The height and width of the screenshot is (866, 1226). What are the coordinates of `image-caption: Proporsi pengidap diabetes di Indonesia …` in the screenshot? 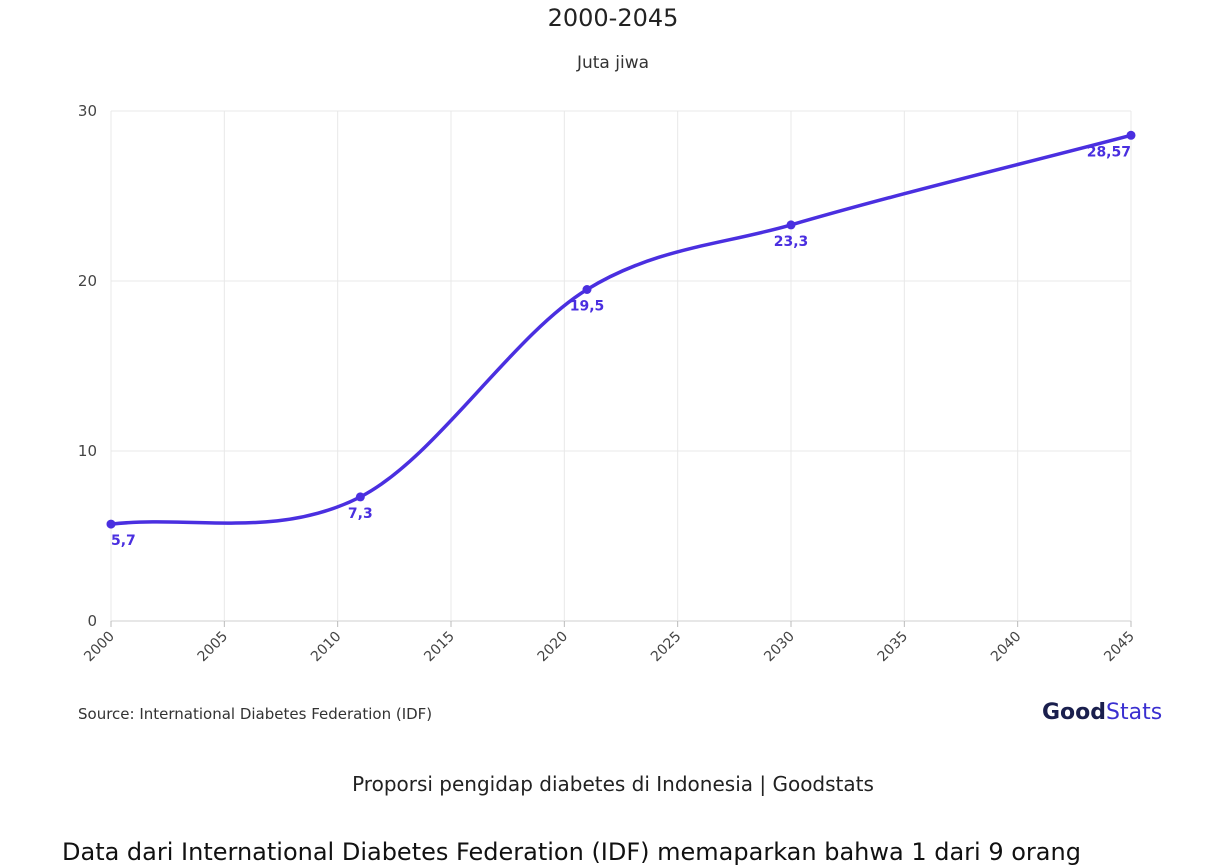 It's located at (613, 784).